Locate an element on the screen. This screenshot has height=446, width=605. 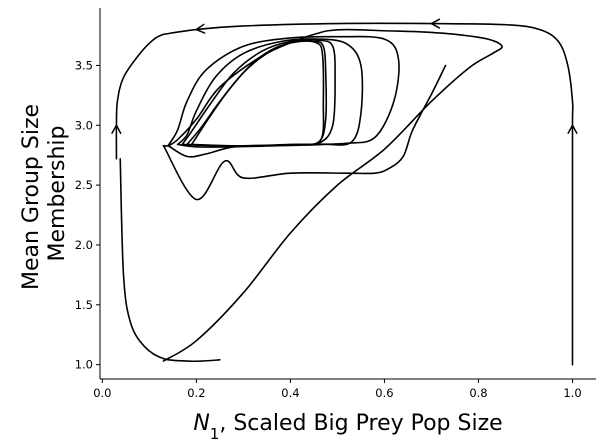
y-tick-label: 1.5 is located at coordinates (84, 305).